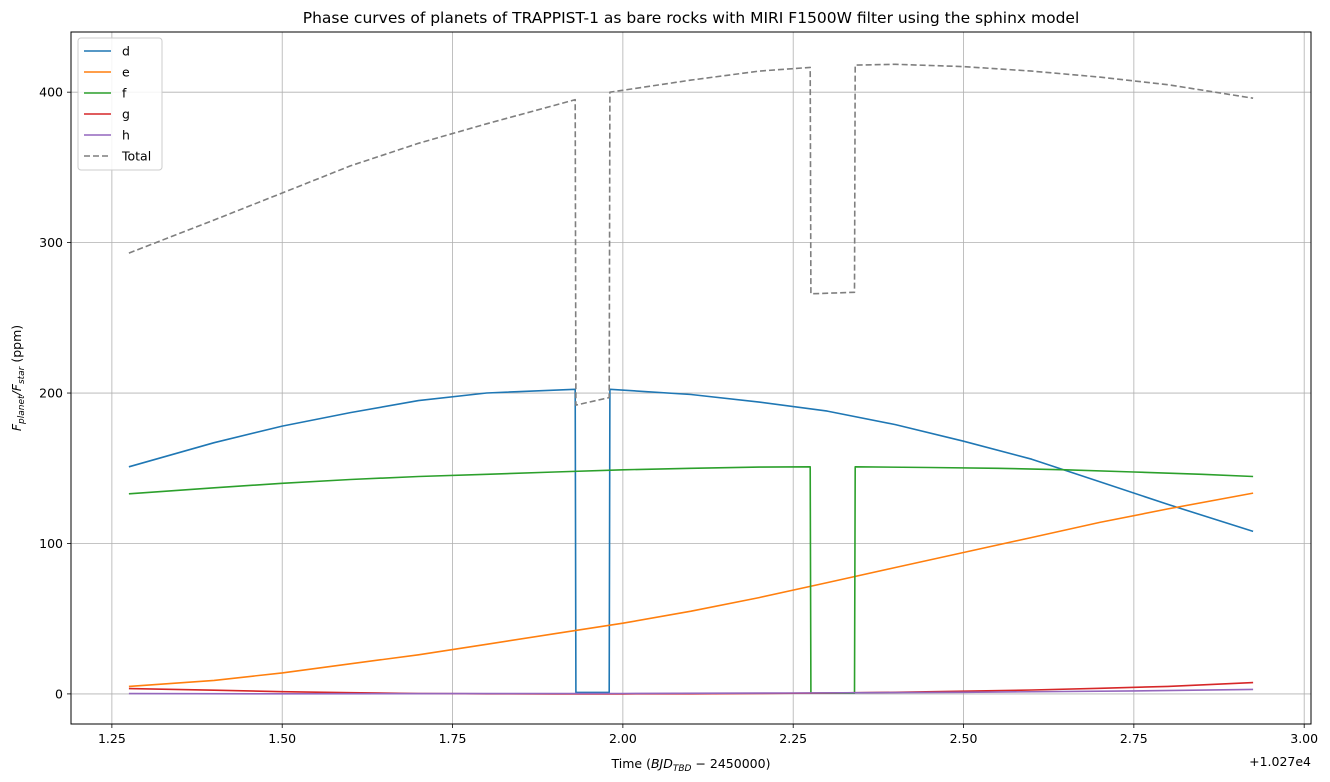 The image size is (1330, 782). What do you see at coordinates (51, 92) in the screenshot?
I see `y-tick-label: 400` at bounding box center [51, 92].